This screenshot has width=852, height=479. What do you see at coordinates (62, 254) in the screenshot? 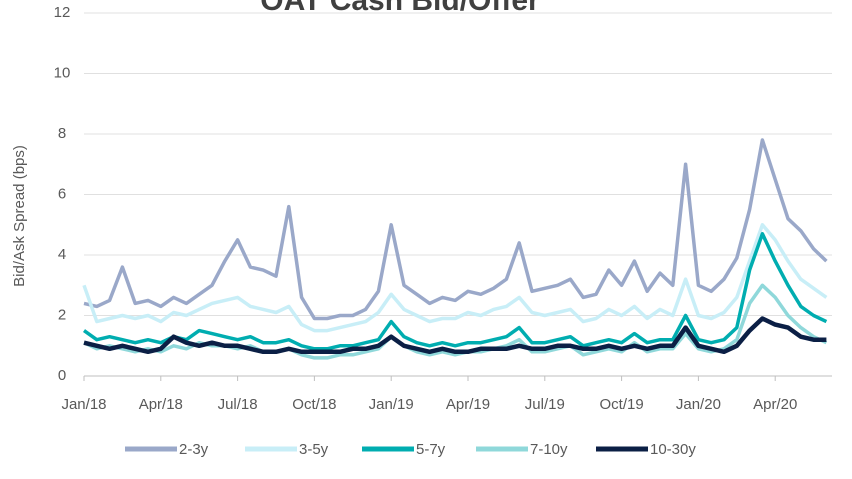
I see `y-tick-label: 4` at bounding box center [62, 254].